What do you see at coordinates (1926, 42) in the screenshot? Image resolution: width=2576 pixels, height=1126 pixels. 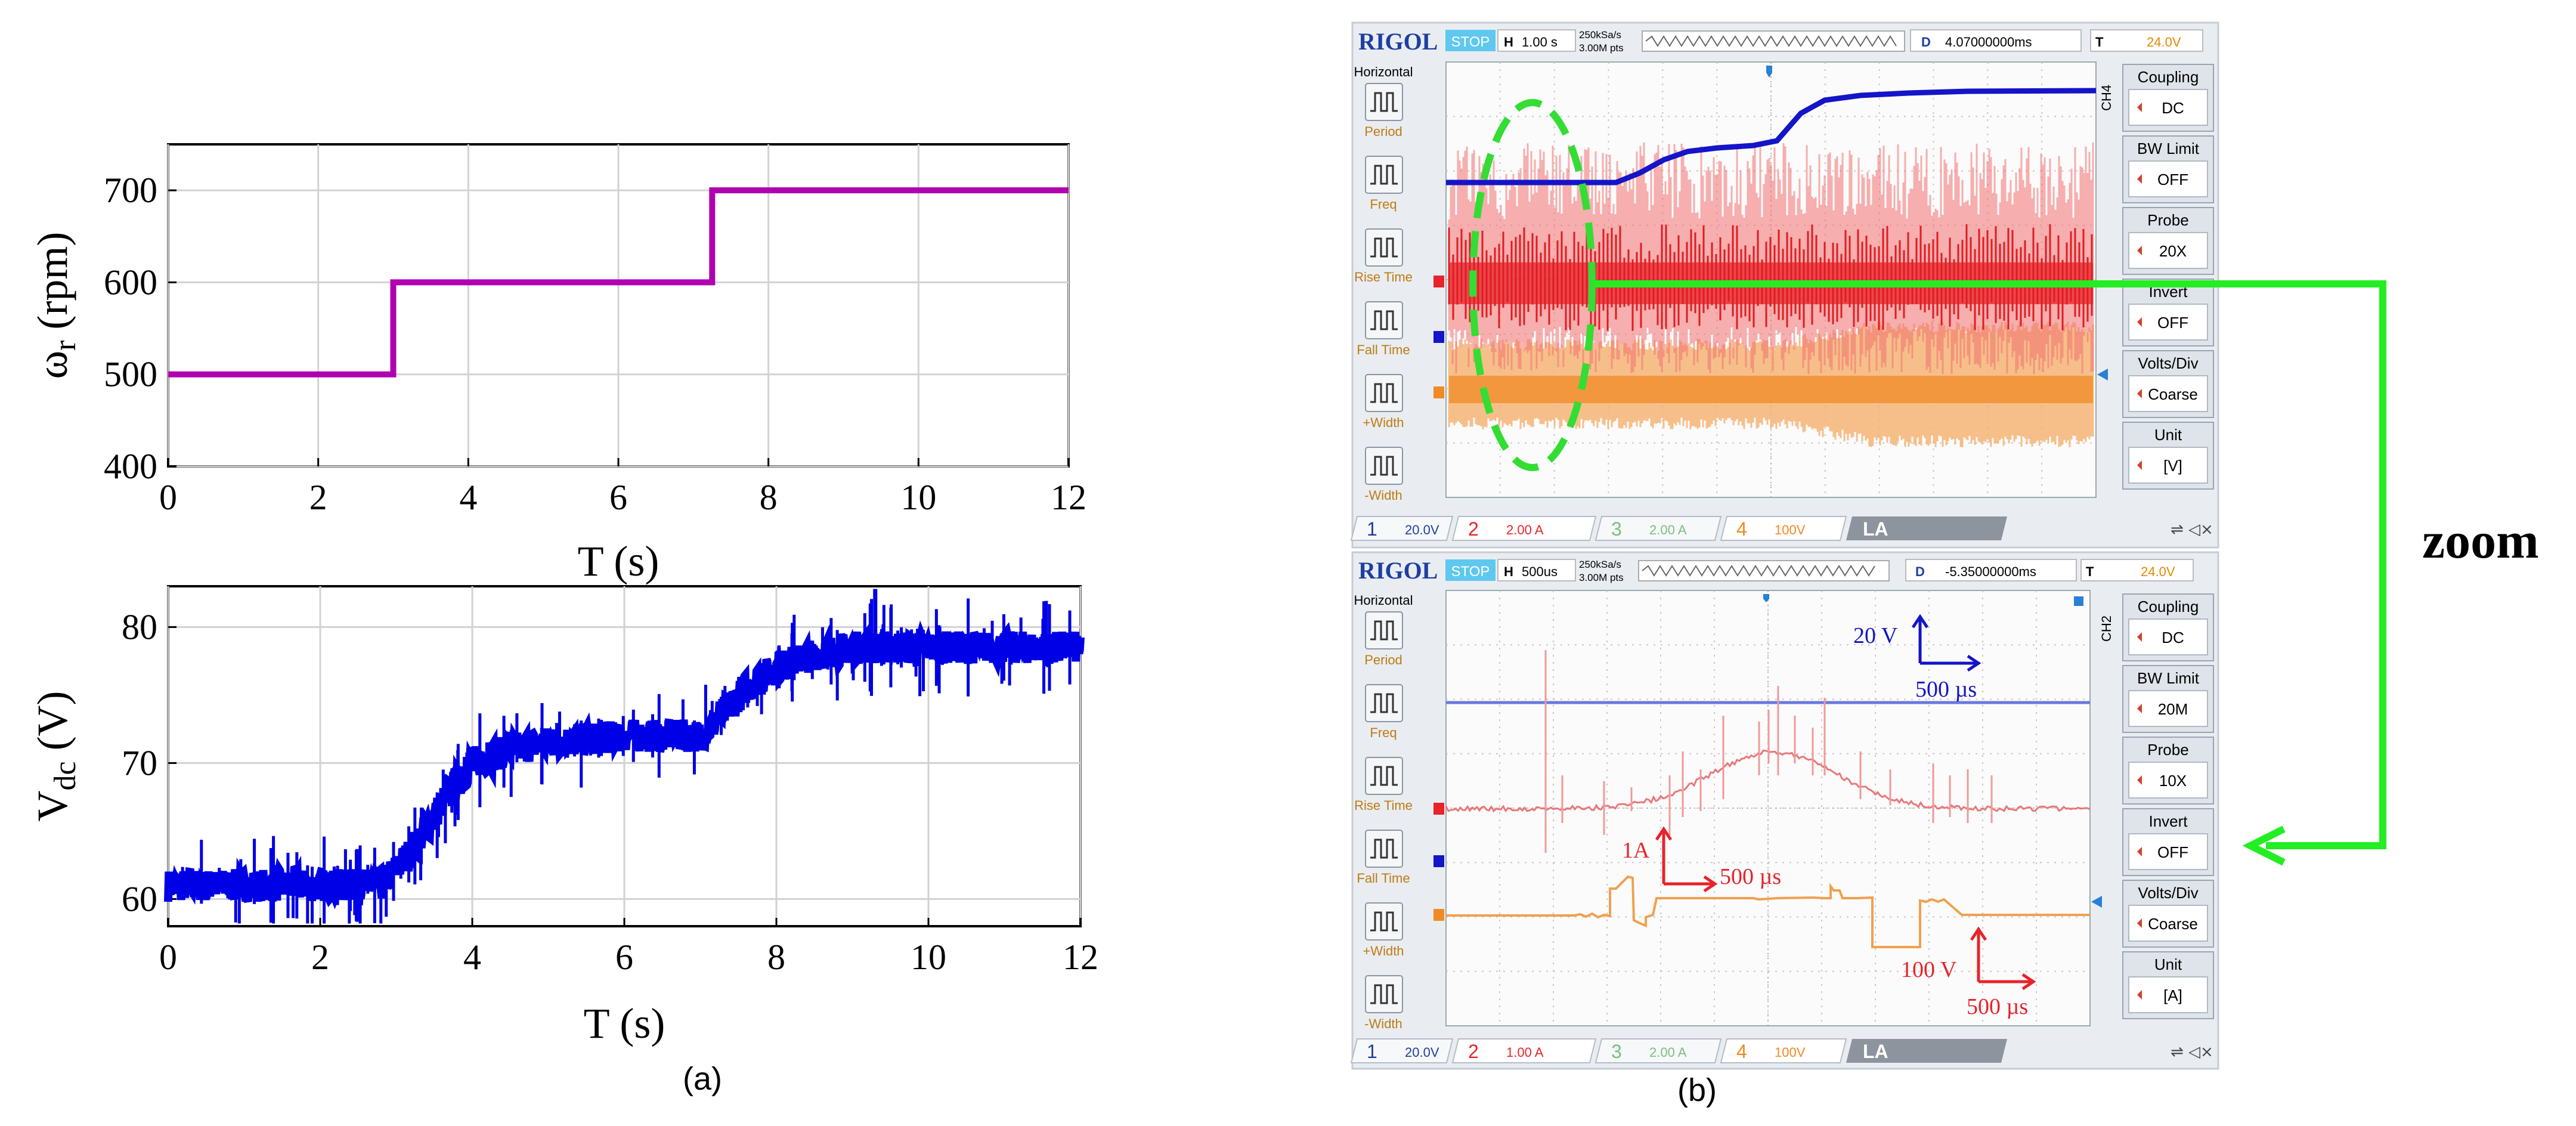 I see `scope-top-d-key: D` at bounding box center [1926, 42].